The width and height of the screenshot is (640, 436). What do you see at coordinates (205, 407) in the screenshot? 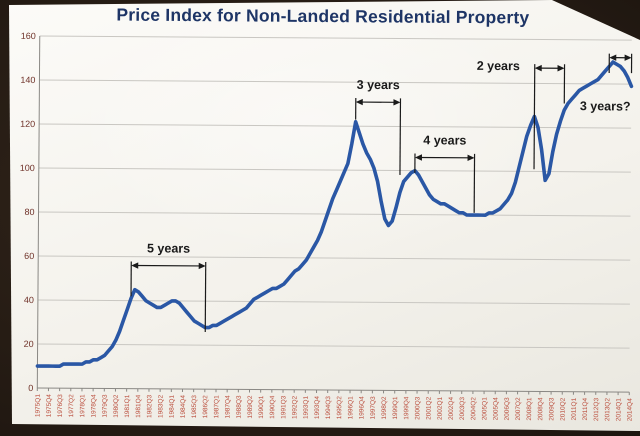
I see `x-tick-label: 1986Q2` at bounding box center [205, 407].